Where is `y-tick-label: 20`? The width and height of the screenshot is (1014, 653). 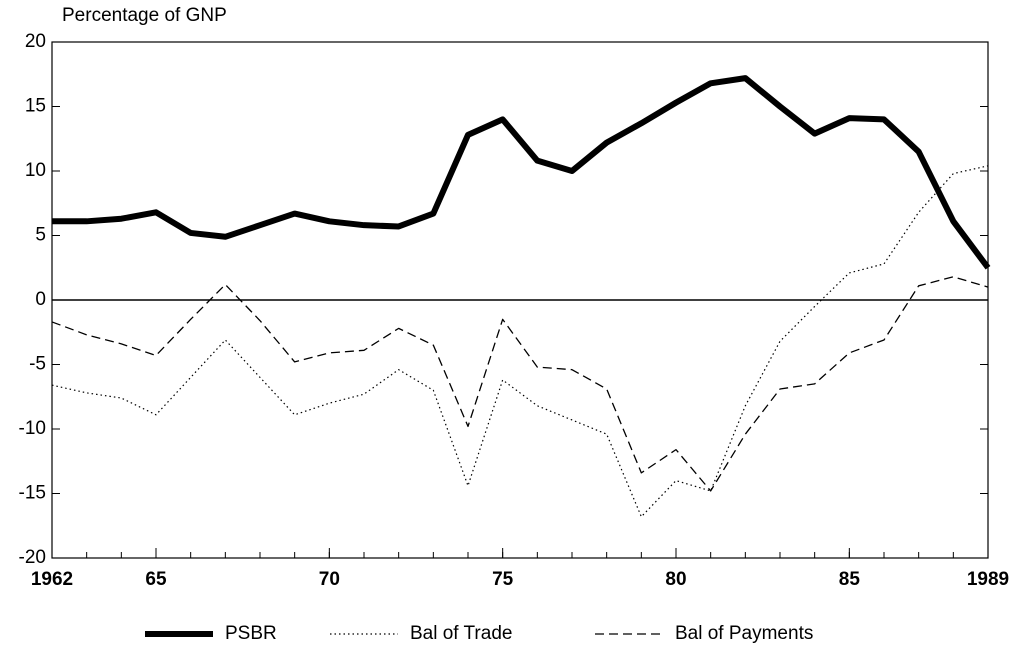 y-tick-label: 20 is located at coordinates (35, 41).